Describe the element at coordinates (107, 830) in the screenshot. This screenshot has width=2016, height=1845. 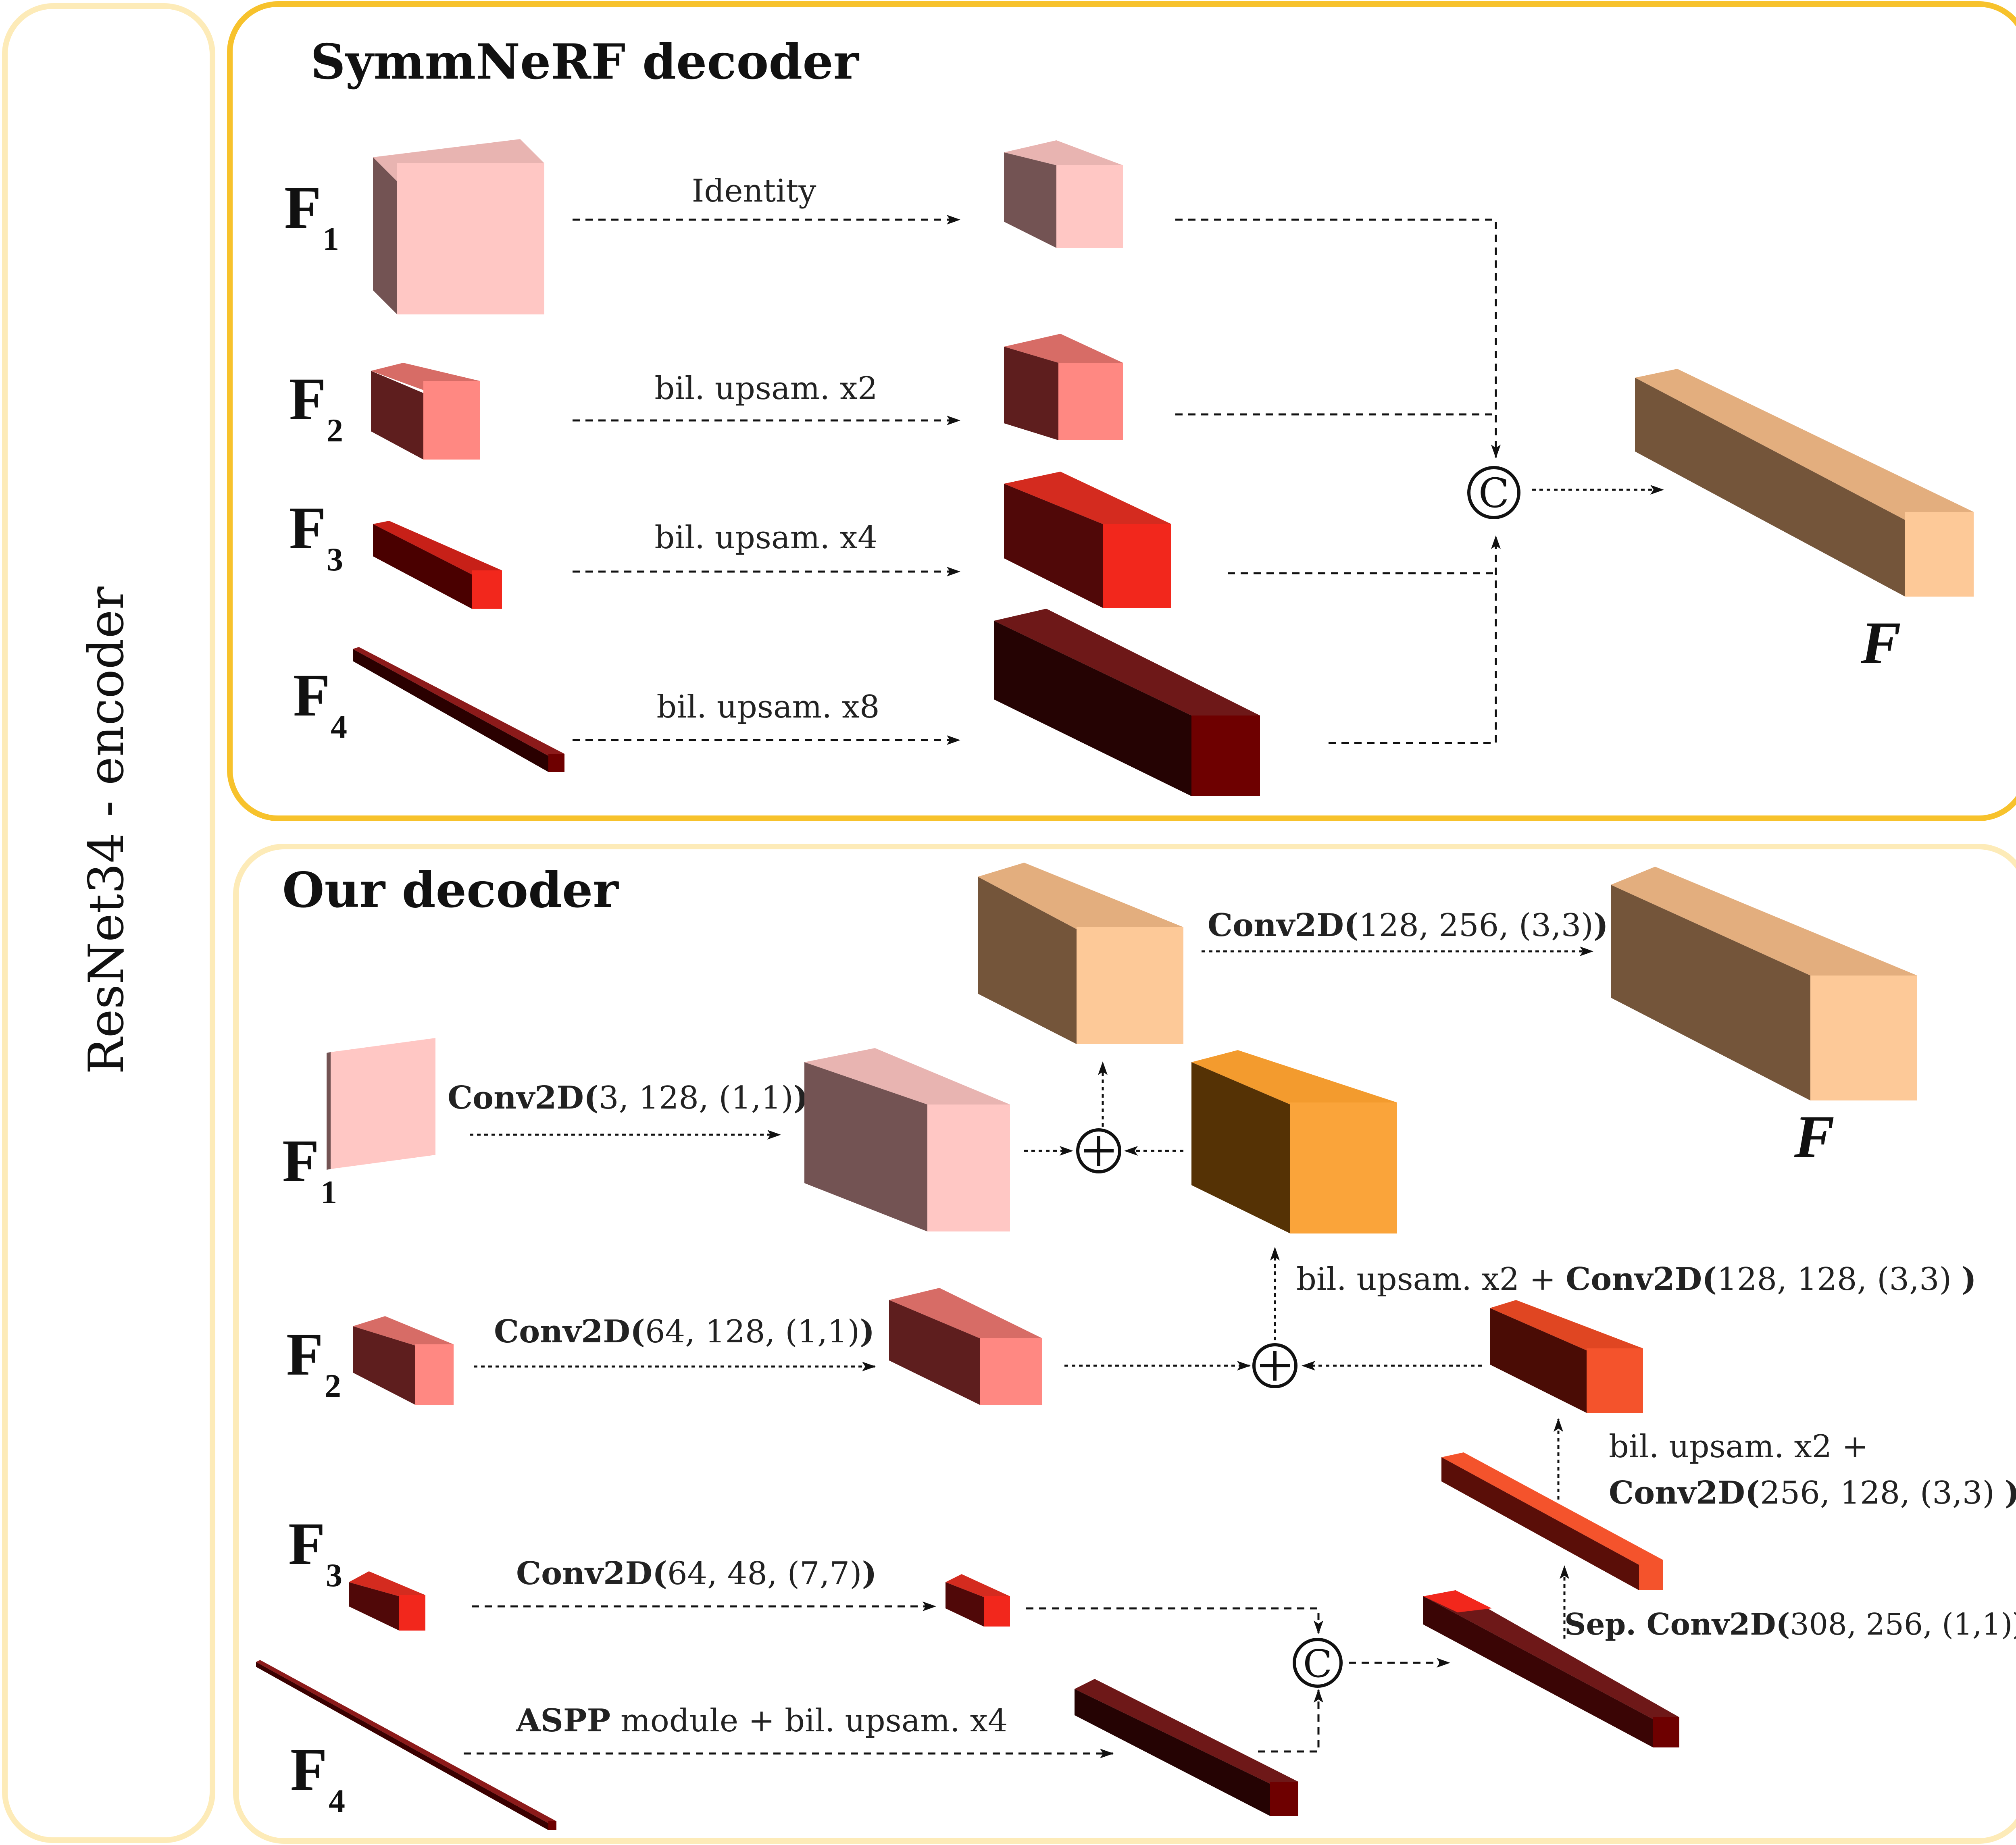
I see `encoder-label: ResNet34 - encoder` at that location.